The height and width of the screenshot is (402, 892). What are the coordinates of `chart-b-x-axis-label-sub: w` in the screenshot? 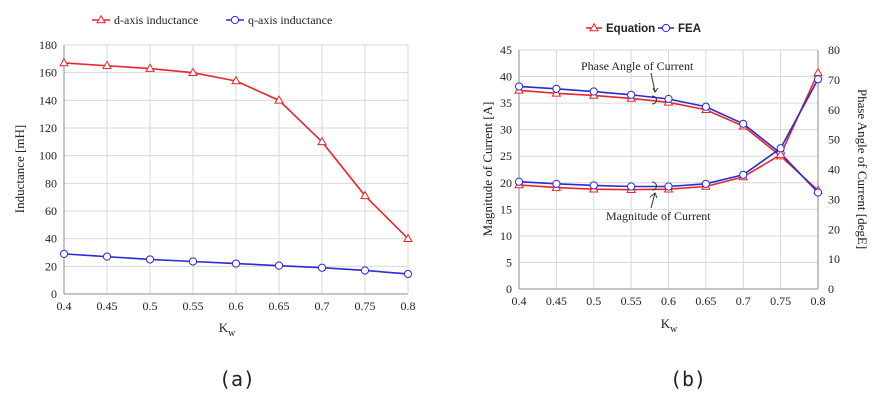 It's located at (674, 329).